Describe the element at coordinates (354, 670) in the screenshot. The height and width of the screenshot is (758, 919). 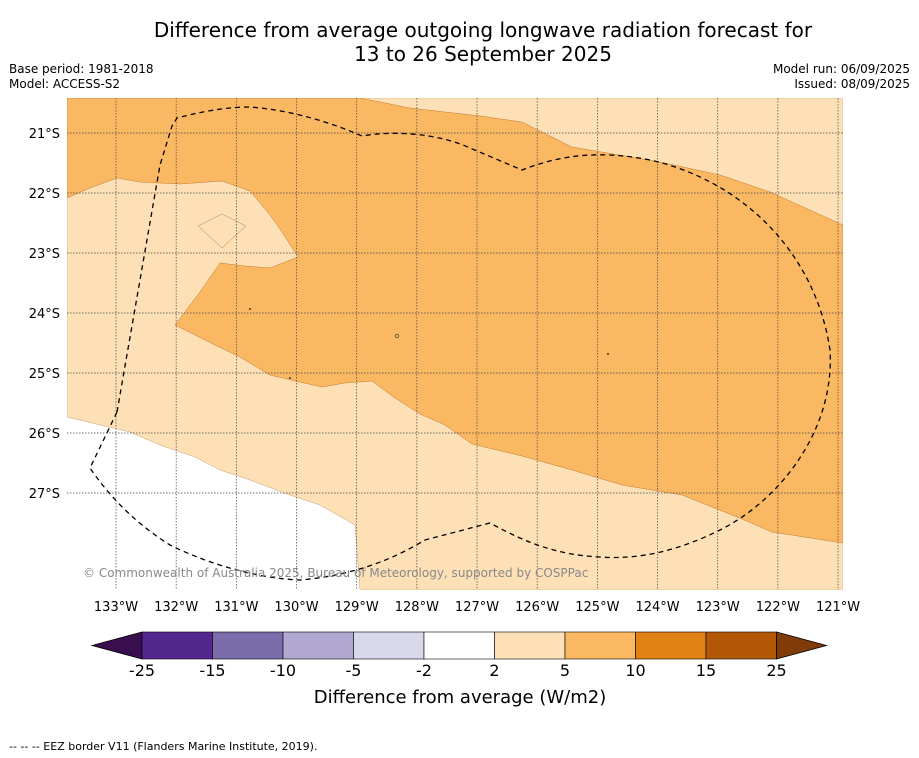
I see `colorbar-tick-label: -5` at that location.